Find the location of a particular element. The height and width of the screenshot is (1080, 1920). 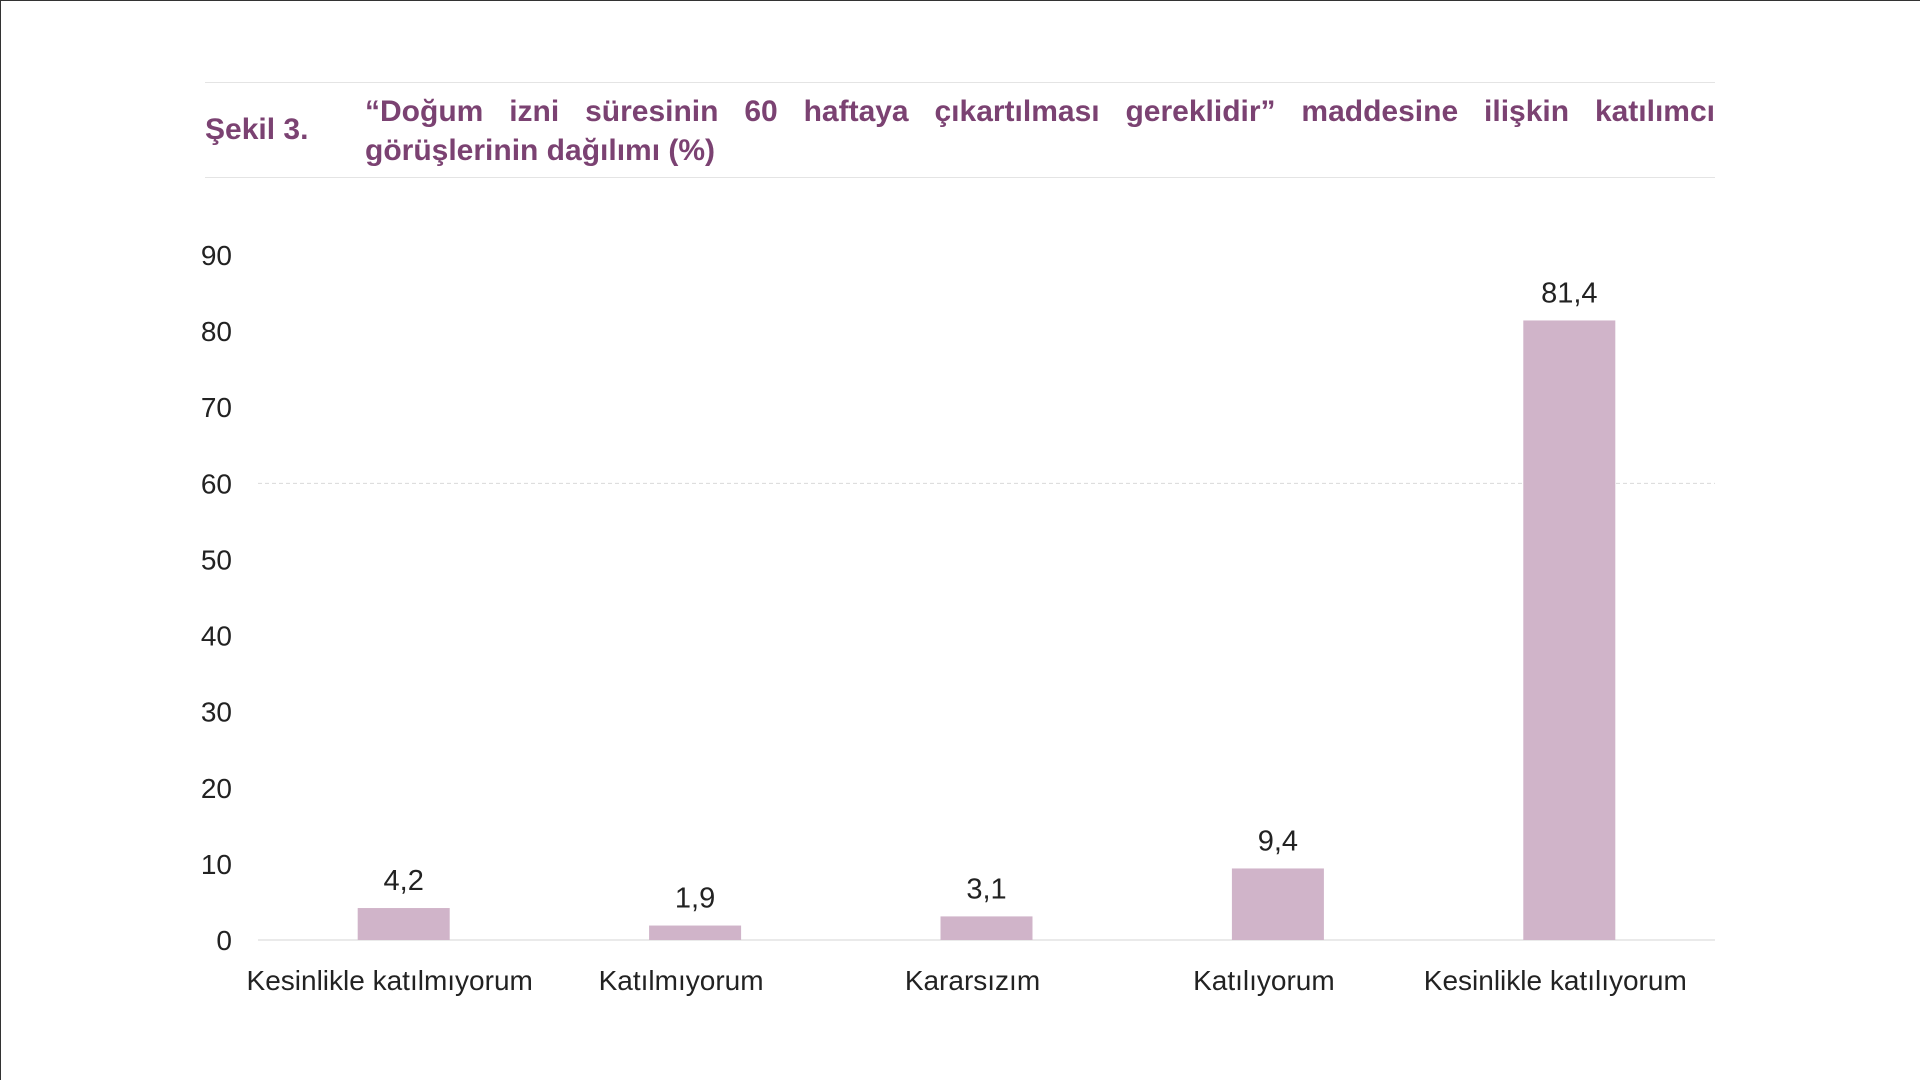

y-tick-label: 70 is located at coordinates (216, 407).